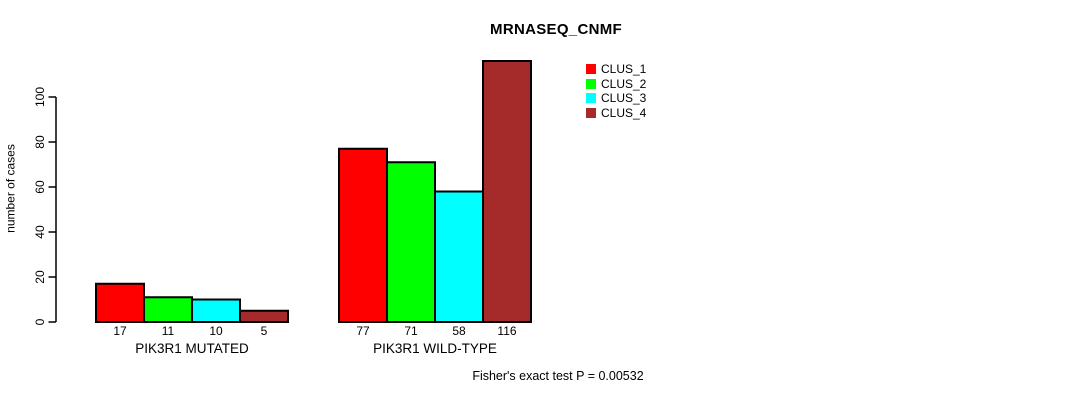  I want to click on y-tick-label: 0, so click(40, 321).